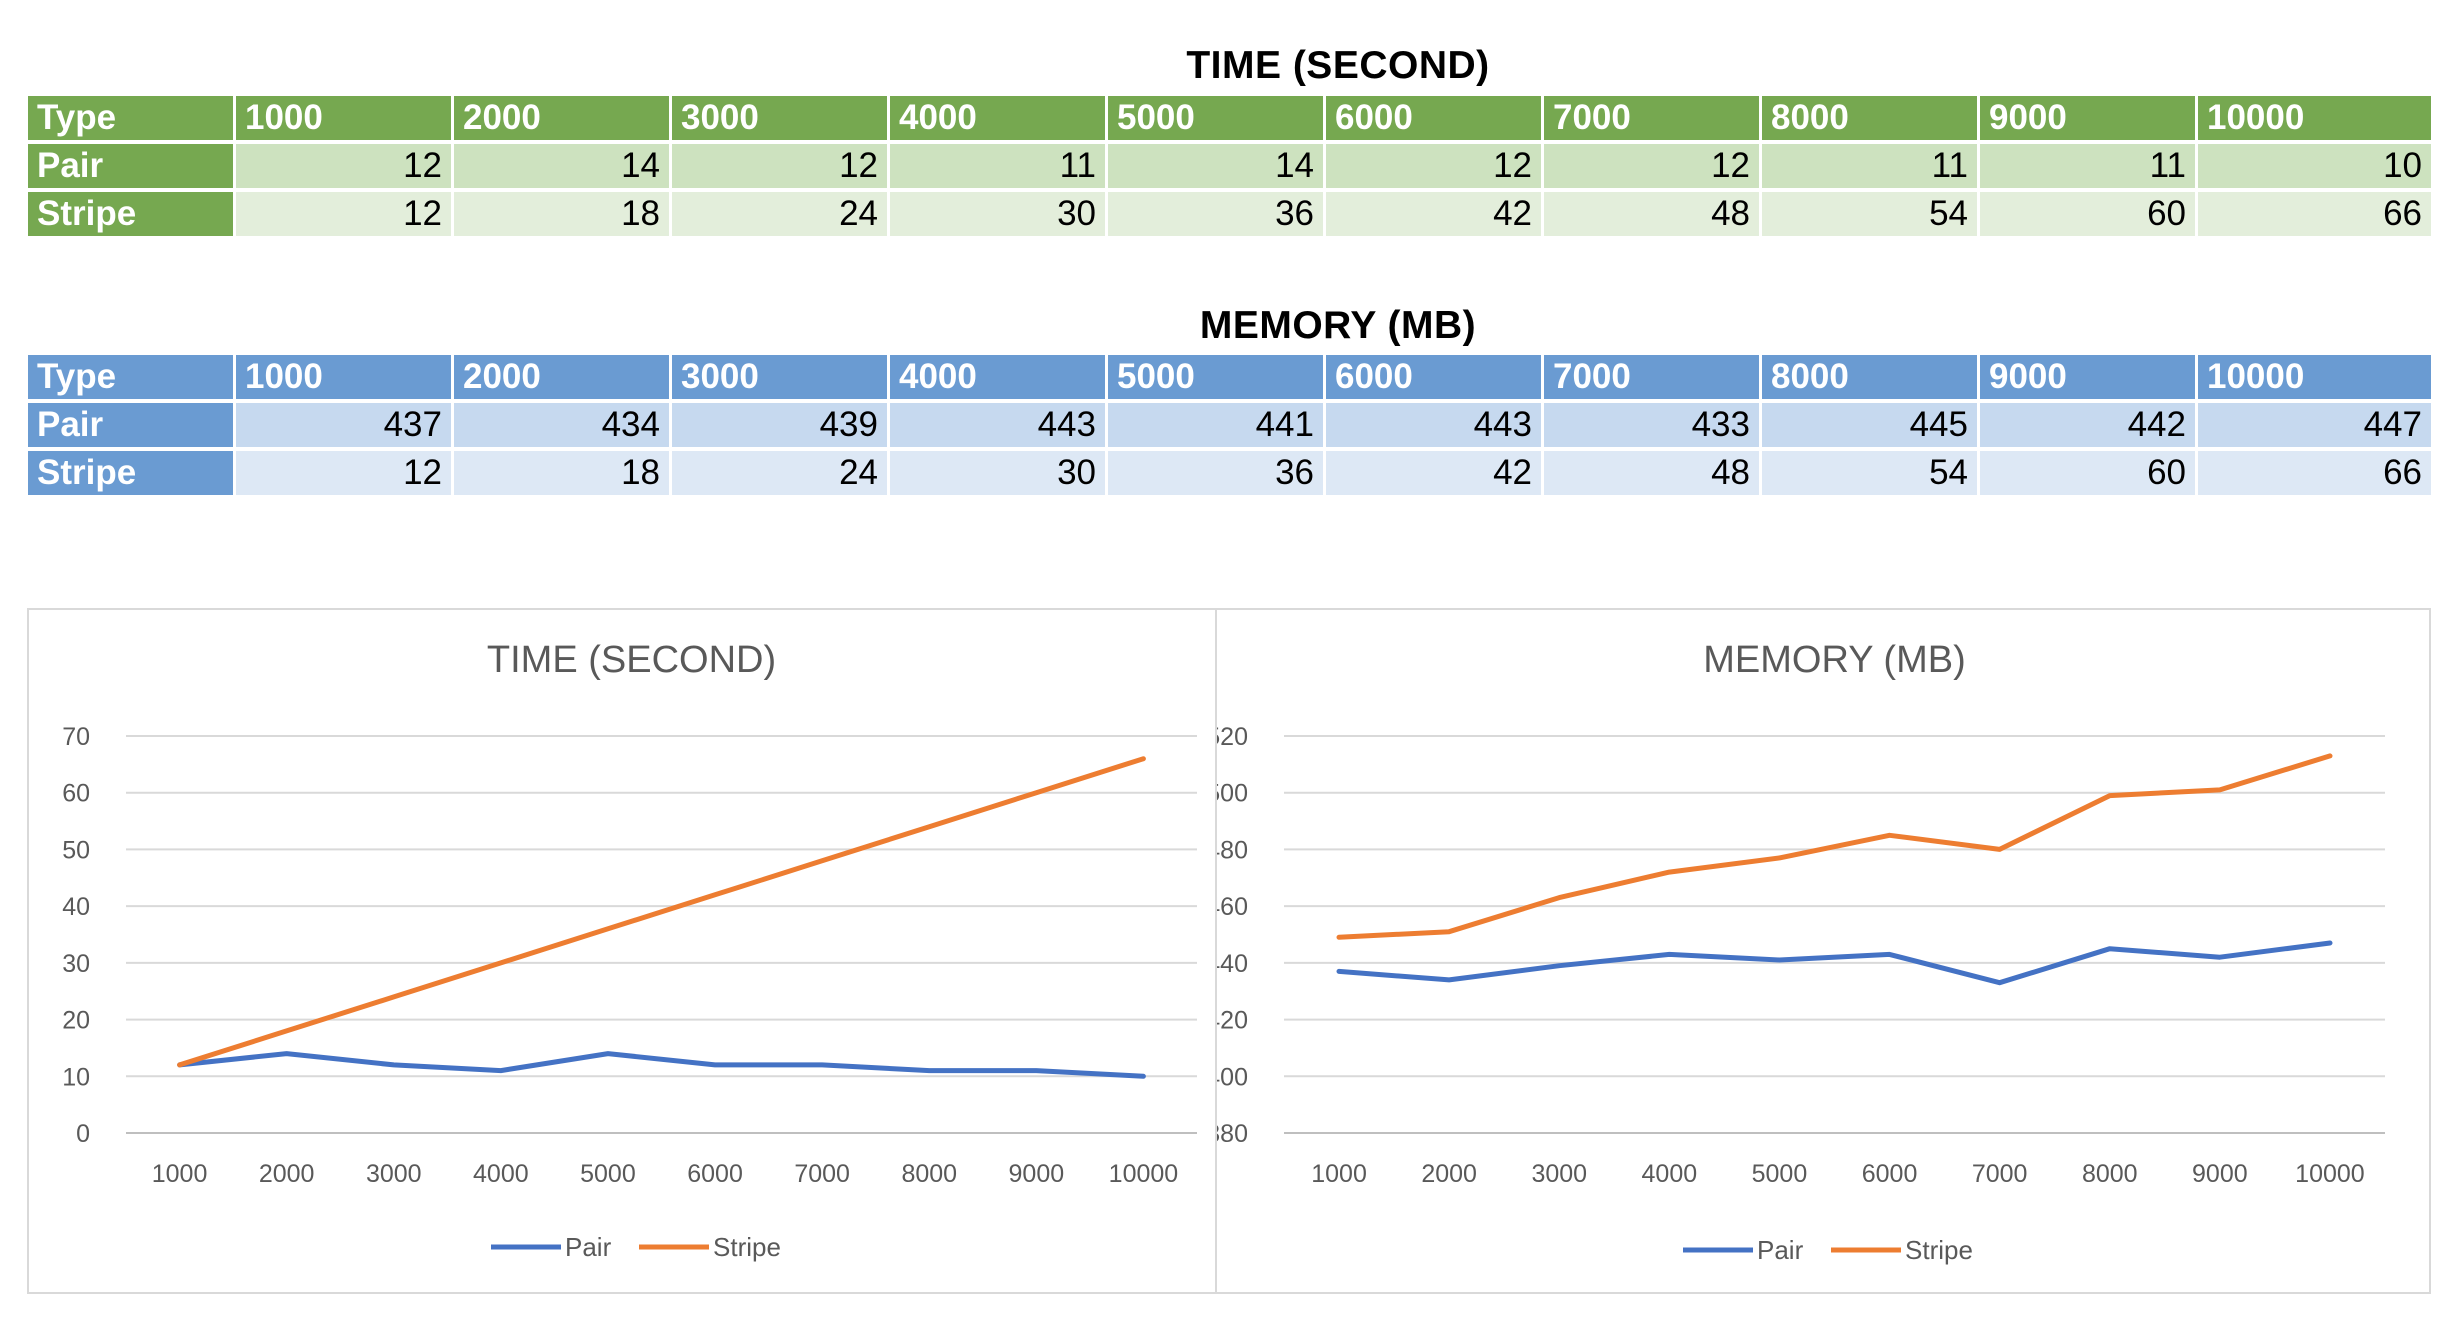 The height and width of the screenshot is (1344, 2458). What do you see at coordinates (1217, 427) in the screenshot?
I see `table-cell: 441` at bounding box center [1217, 427].